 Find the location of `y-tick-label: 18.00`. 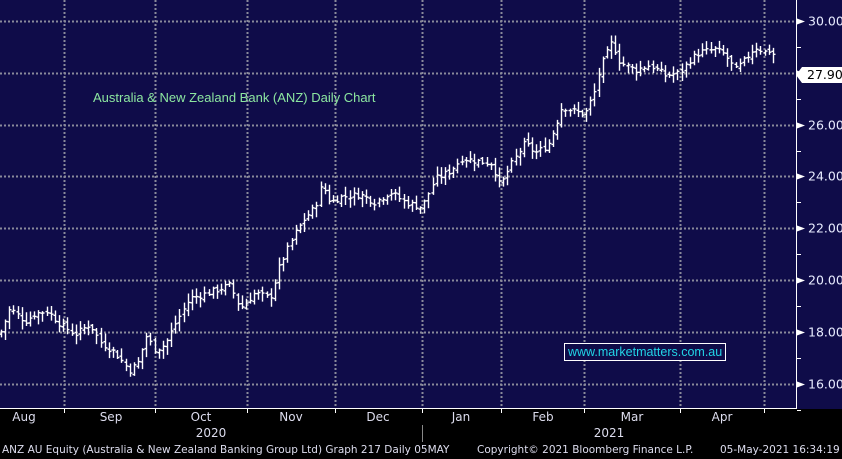

y-tick-label: 18.00 is located at coordinates (825, 332).